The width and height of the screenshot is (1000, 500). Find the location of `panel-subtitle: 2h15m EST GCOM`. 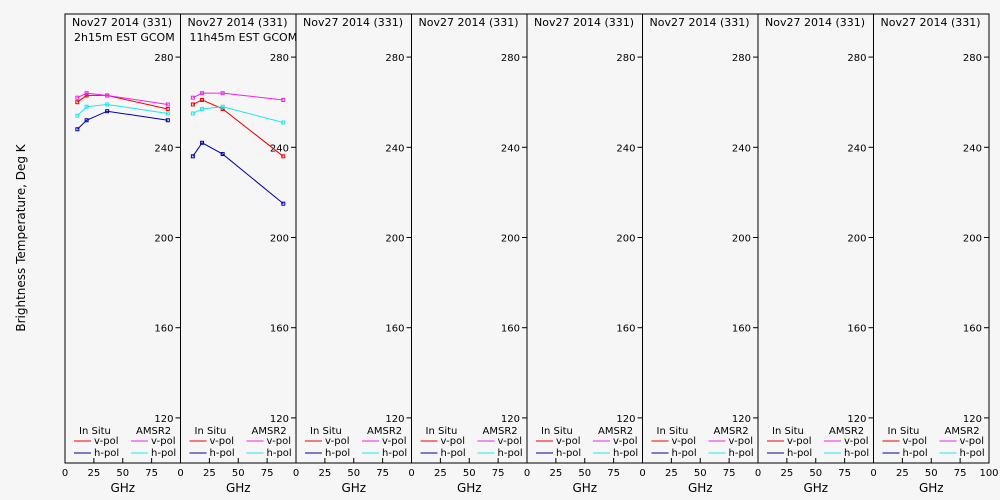

panel-subtitle: 2h15m EST GCOM is located at coordinates (124, 37).